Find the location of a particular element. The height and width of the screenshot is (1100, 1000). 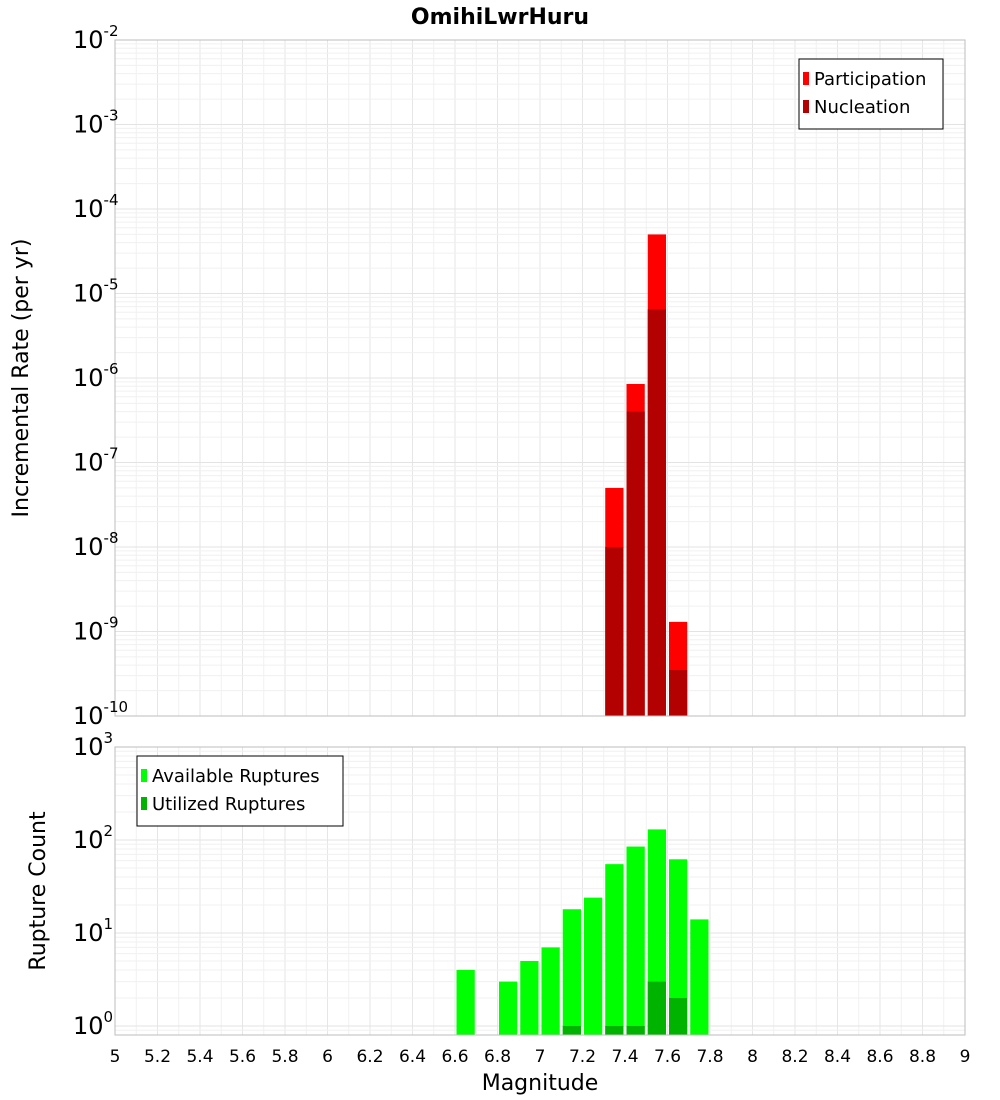

x-tick-label: 5.8 is located at coordinates (284, 1057).